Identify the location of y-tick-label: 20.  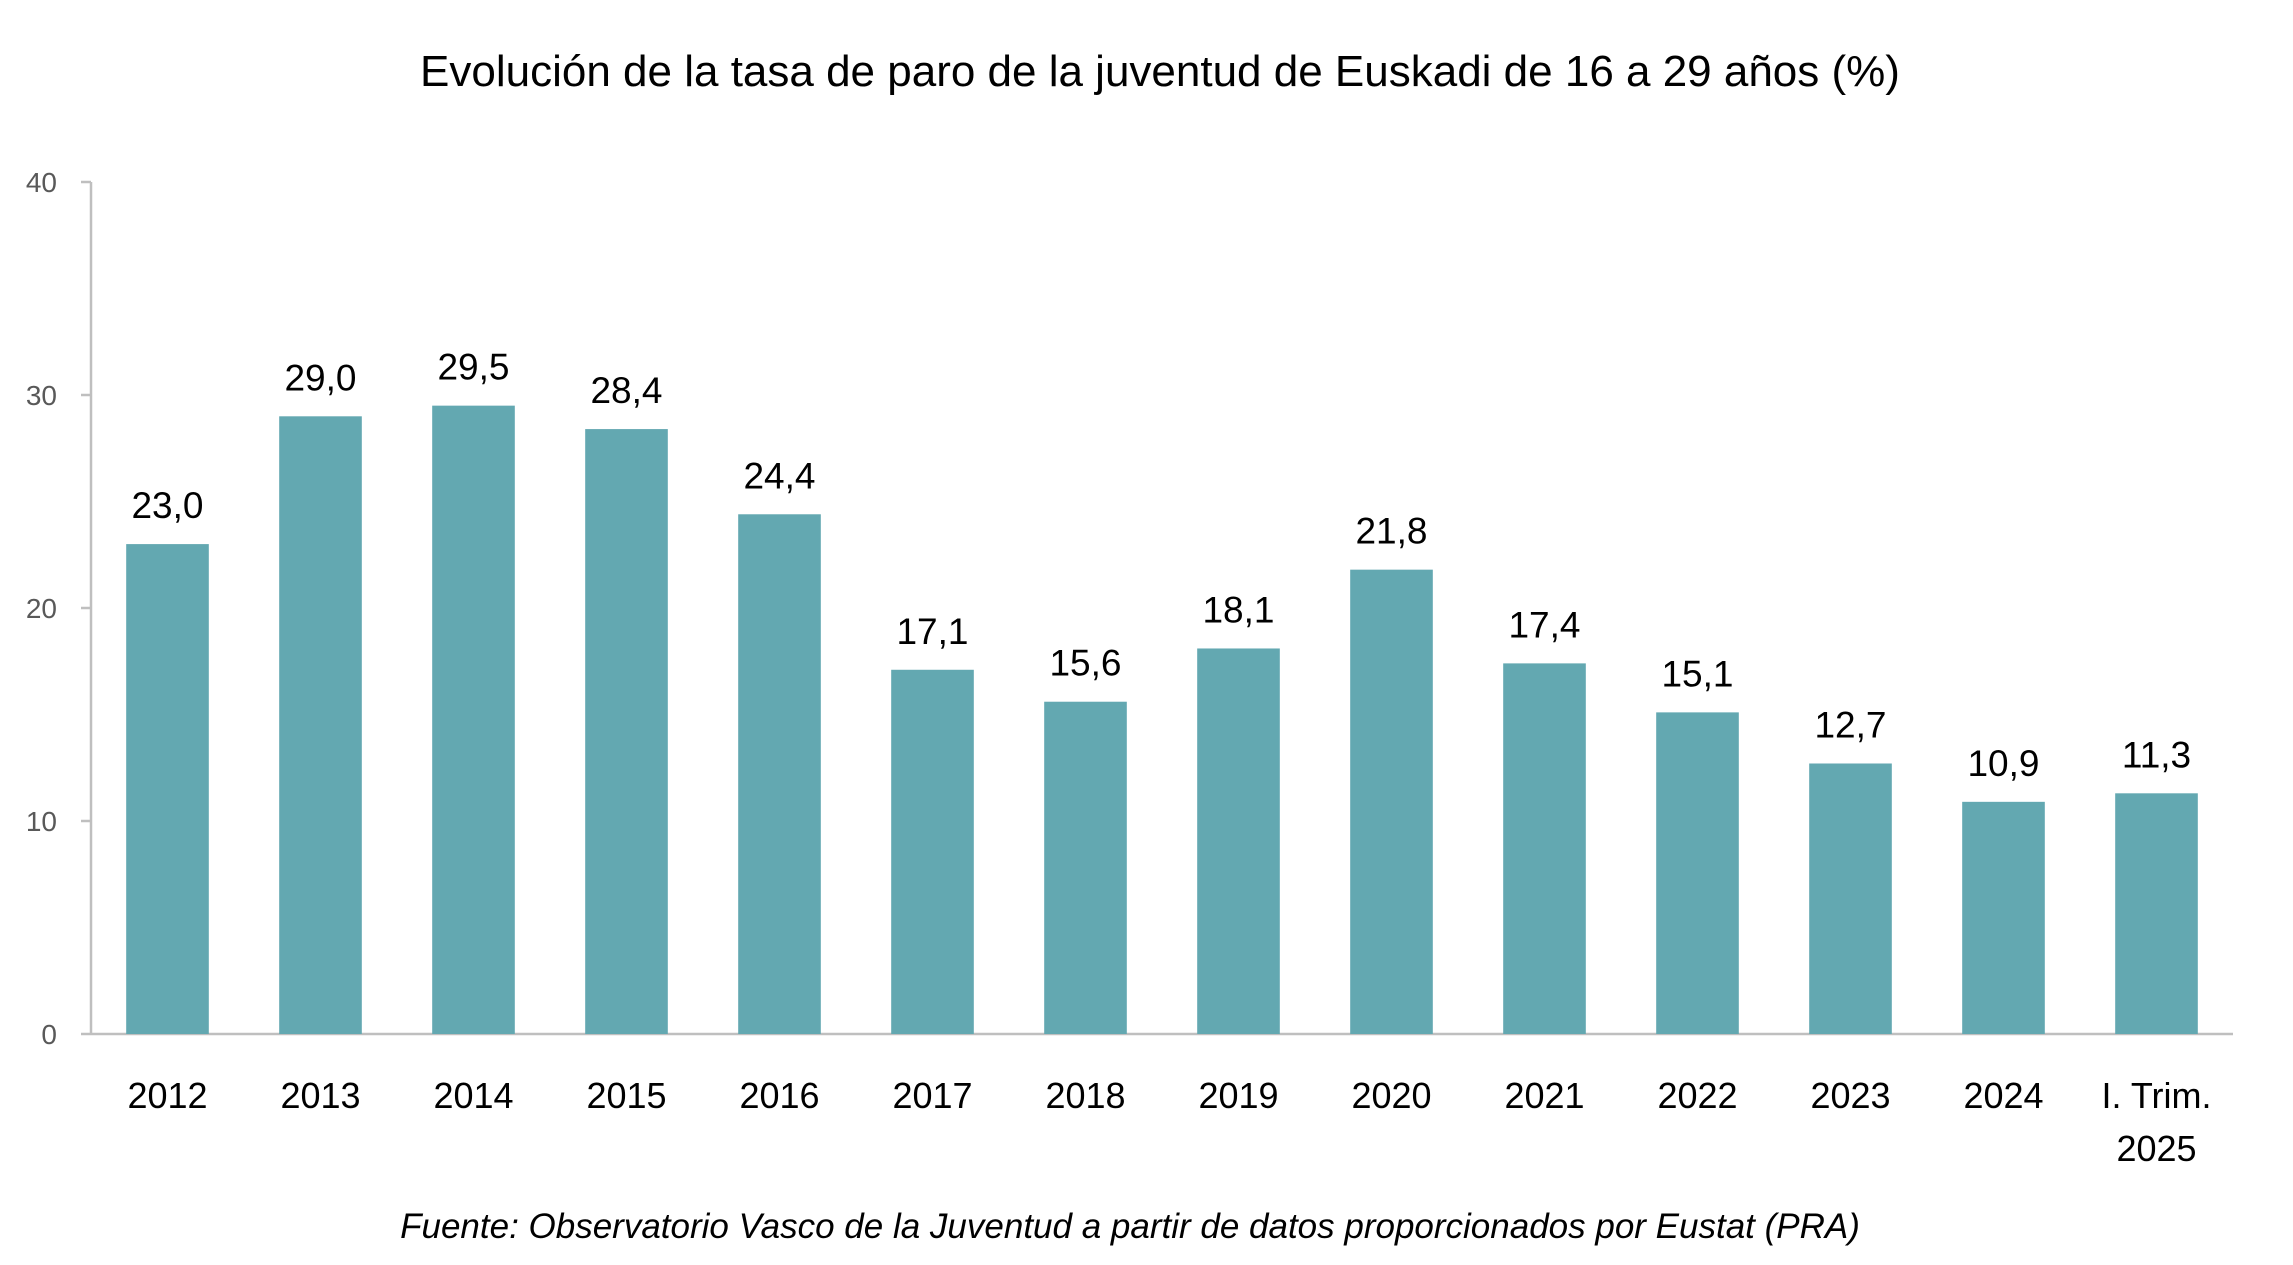
(41, 608).